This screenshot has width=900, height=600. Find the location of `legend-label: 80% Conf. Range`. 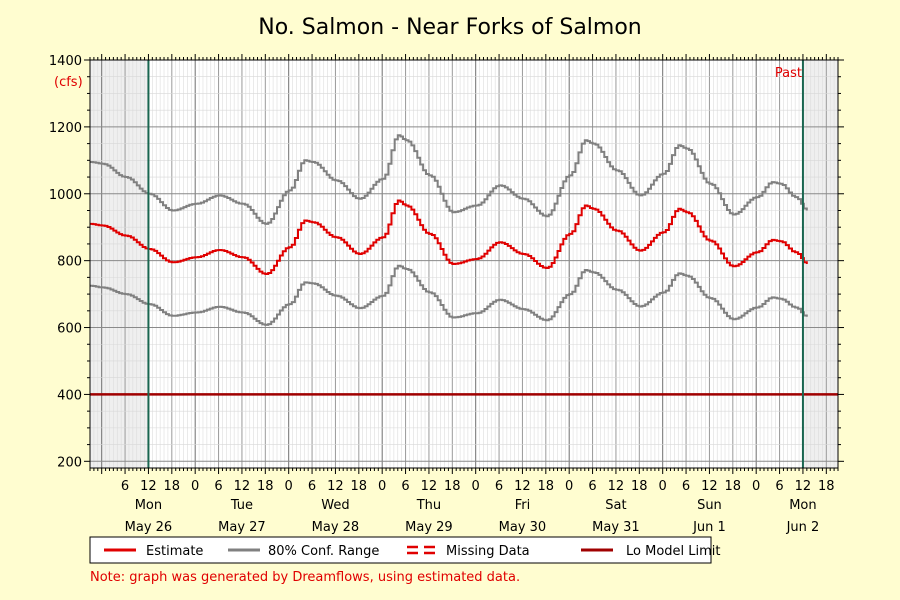

legend-label: 80% Conf. Range is located at coordinates (323, 551).